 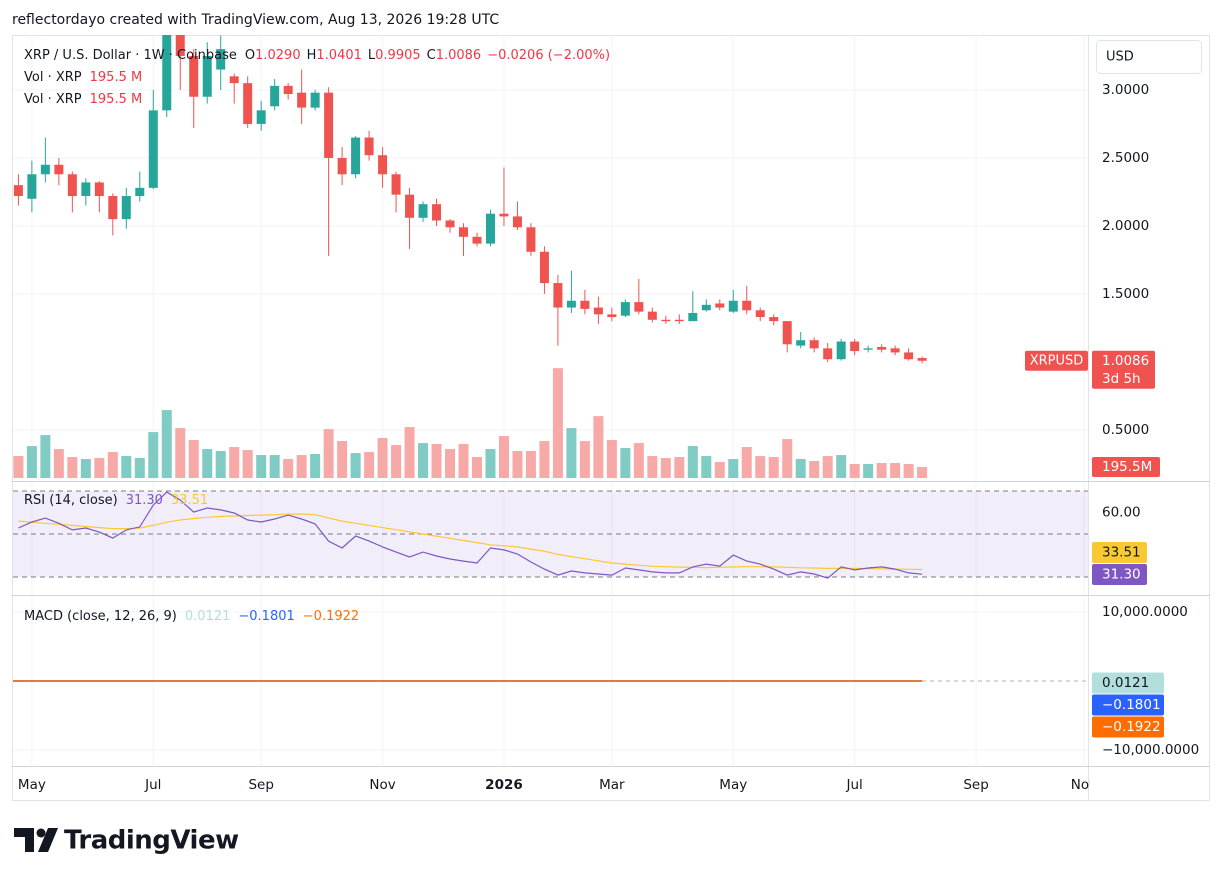 I want to click on volume-legend: Vol · XRP 195.5 M, so click(x=83, y=99).